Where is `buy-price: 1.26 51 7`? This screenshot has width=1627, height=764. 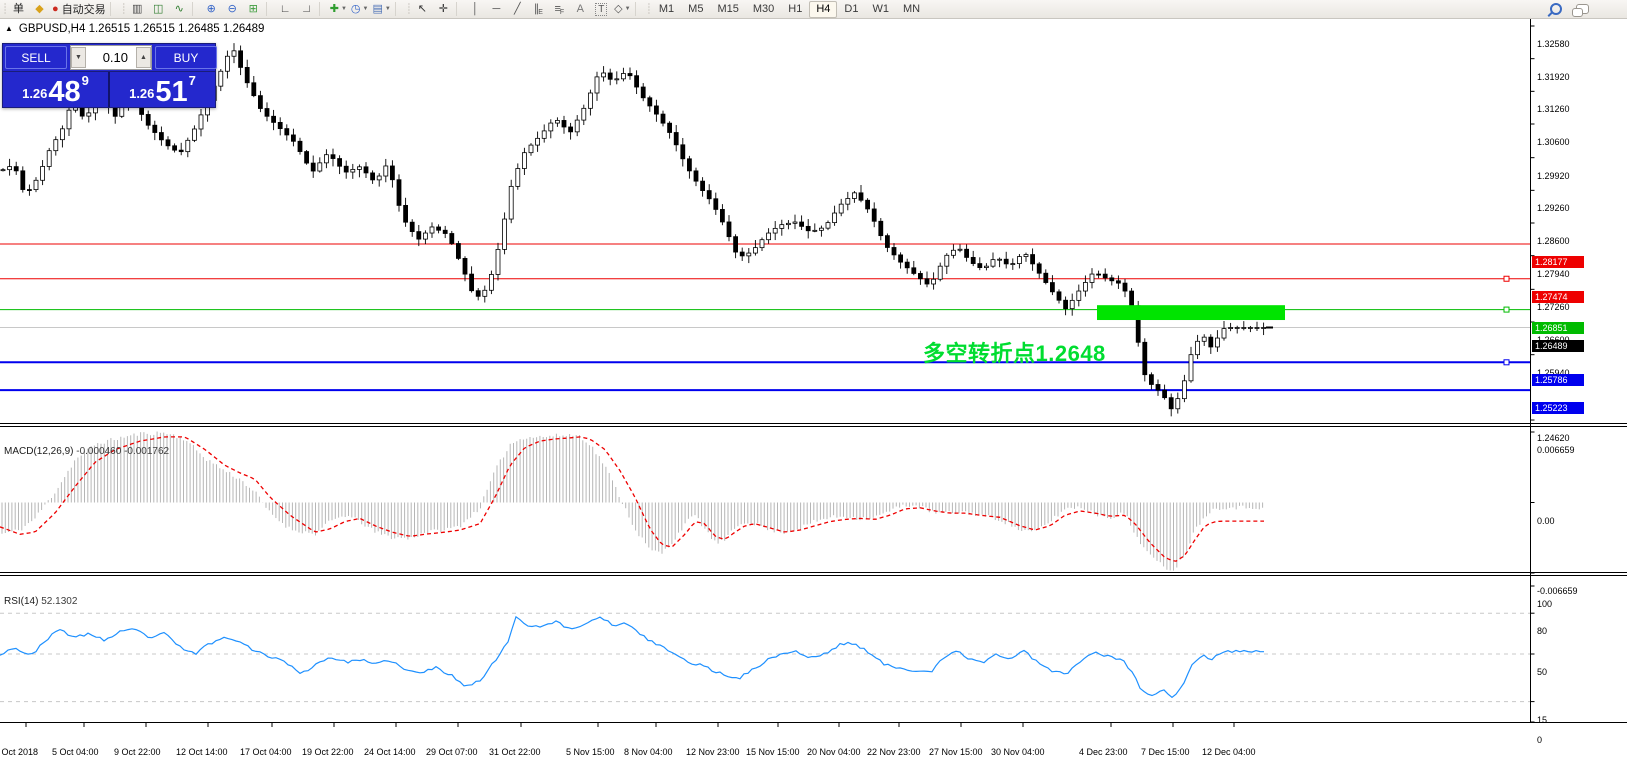
buy-price: 1.26 51 7 is located at coordinates (161, 89).